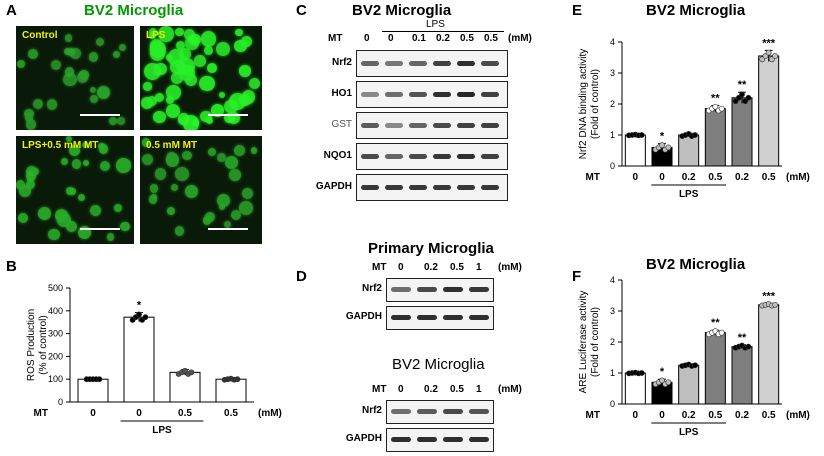  I want to click on panel-b-letter: B, so click(11, 266).